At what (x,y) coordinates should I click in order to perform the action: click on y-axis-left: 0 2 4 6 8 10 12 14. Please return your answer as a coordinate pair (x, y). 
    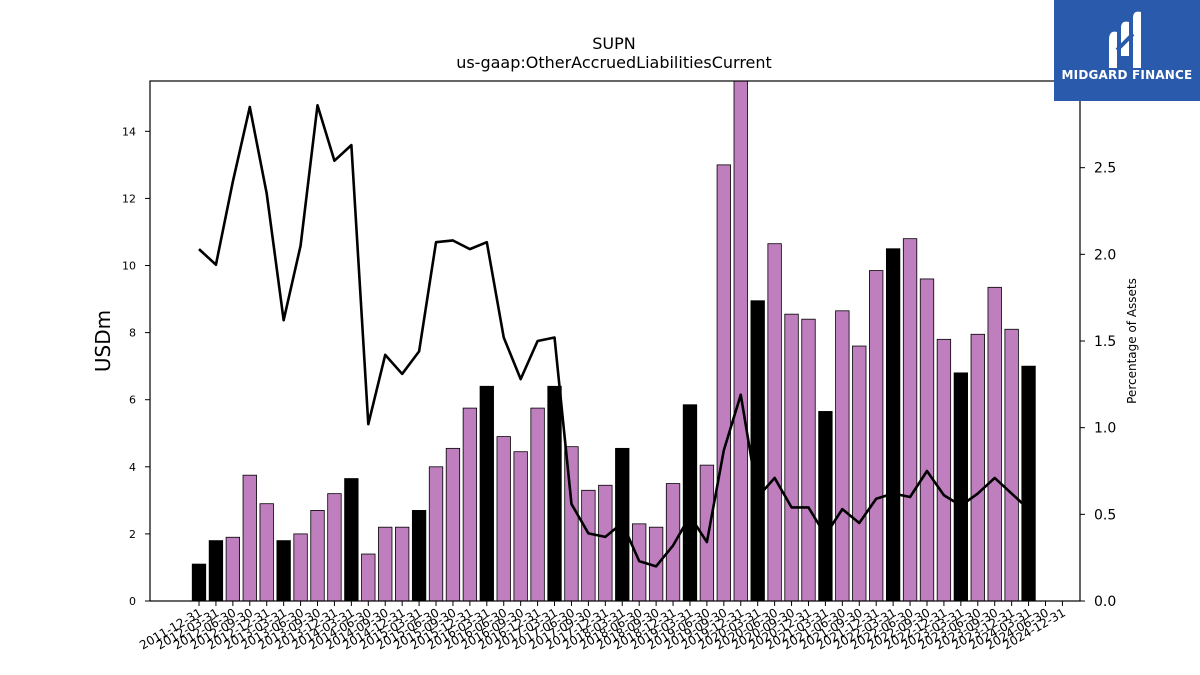
    Looking at the image, I should click on (136, 366).